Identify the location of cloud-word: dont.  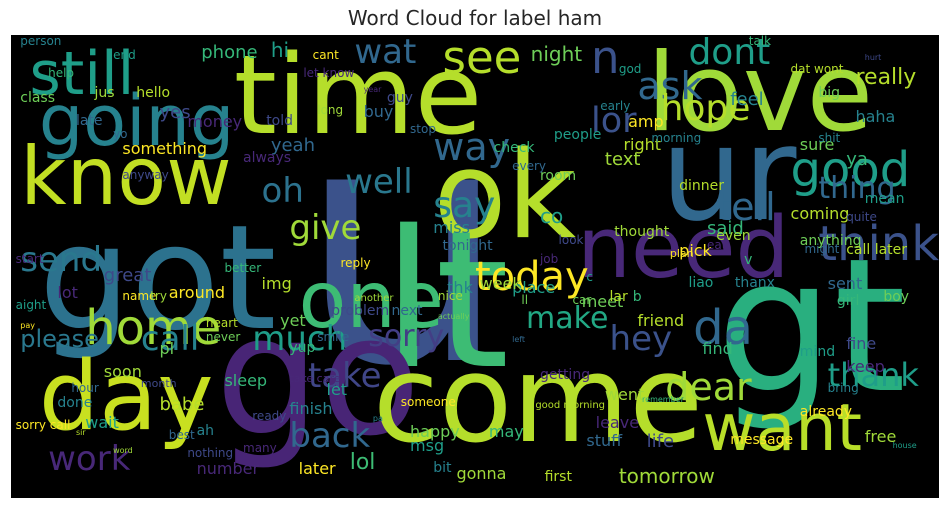
(729, 54).